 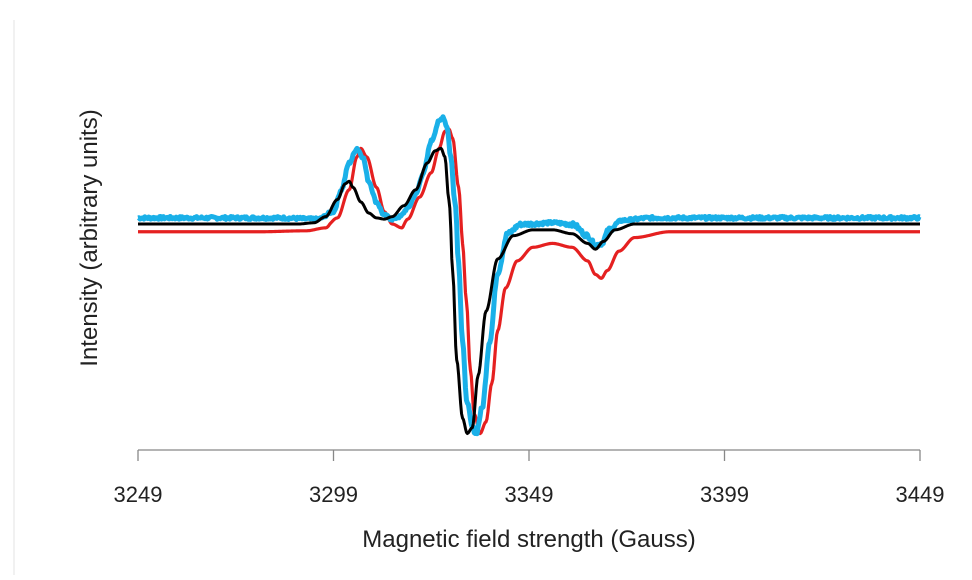 I want to click on x-tick-label: 3399, so click(x=724, y=494).